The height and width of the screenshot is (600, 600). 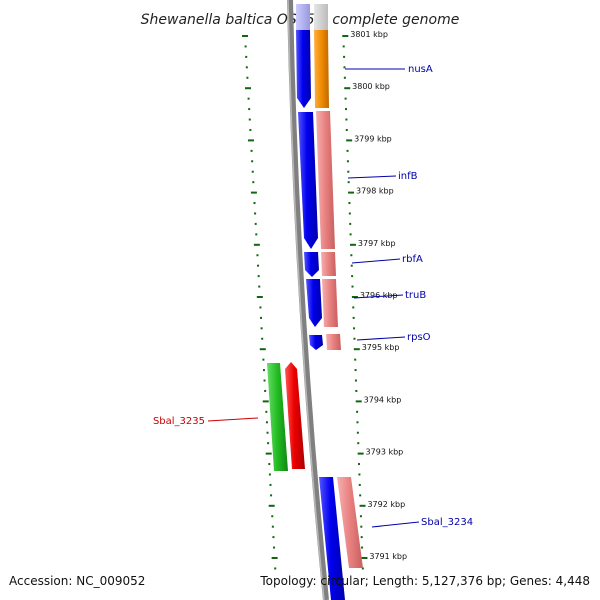 What do you see at coordinates (371, 86) in the screenshot?
I see `tick-label-3800: 3800 kbp` at bounding box center [371, 86].